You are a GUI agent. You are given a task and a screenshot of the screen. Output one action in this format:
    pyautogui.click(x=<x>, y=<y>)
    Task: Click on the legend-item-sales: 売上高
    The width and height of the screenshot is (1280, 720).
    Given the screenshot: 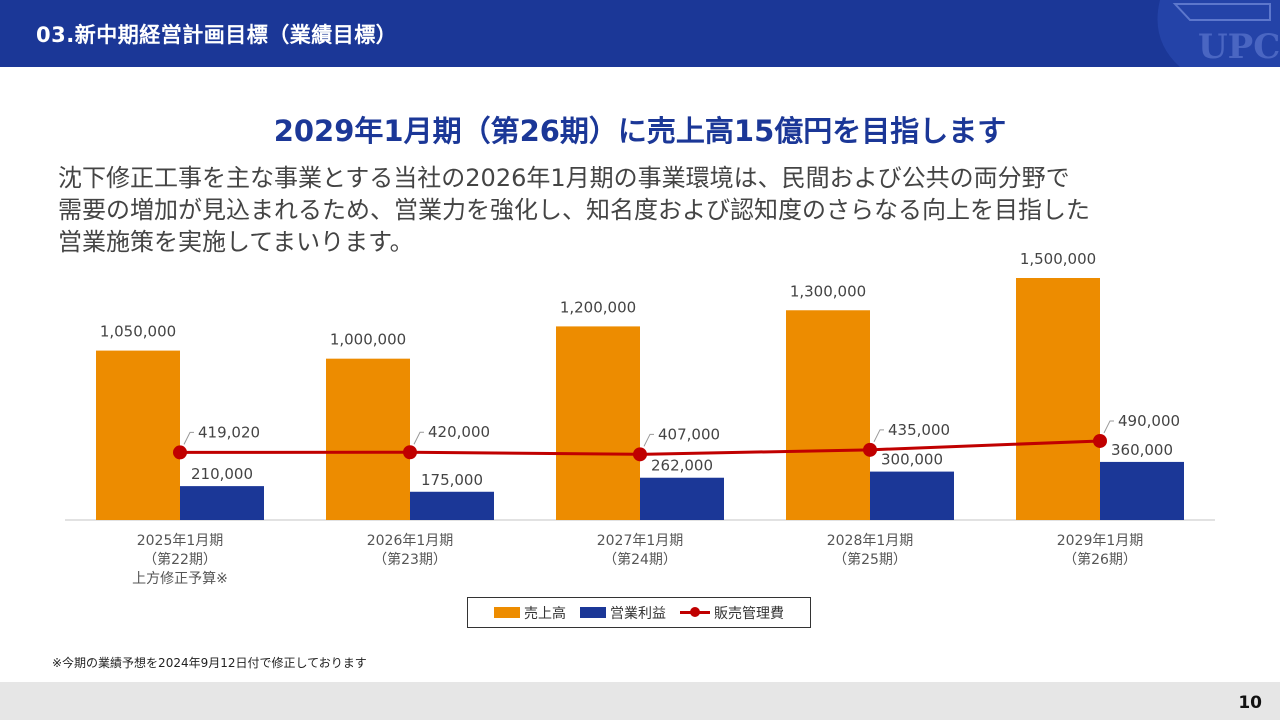 What is the action you would take?
    pyautogui.click(x=530, y=613)
    